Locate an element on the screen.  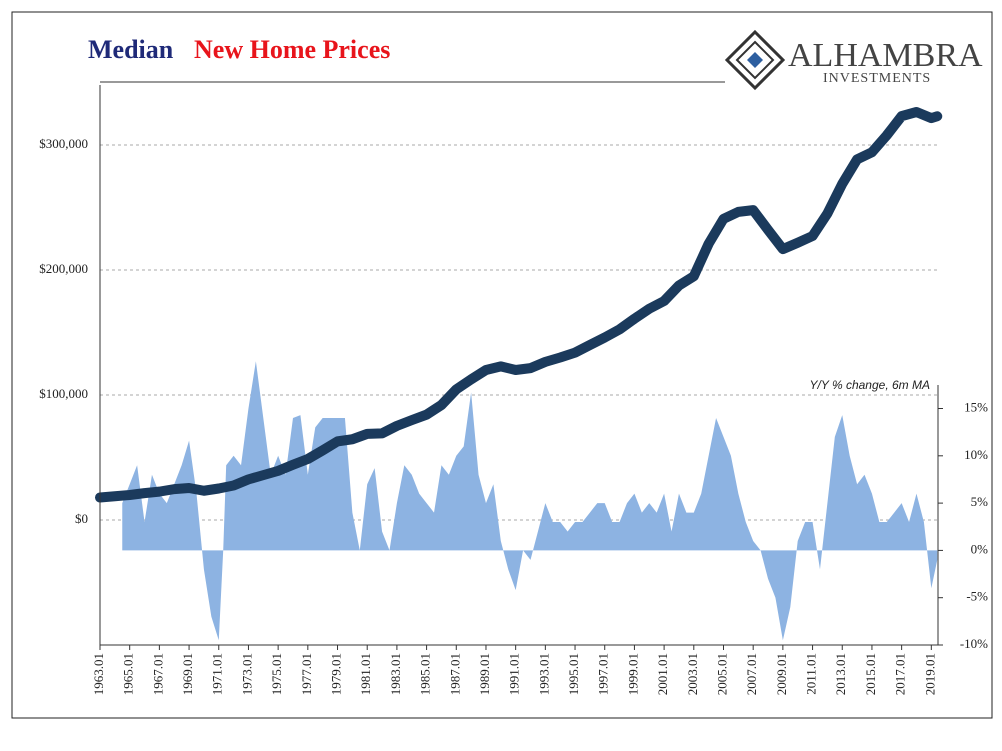
x-tick-label: 2009.01 is located at coordinates (781, 674).